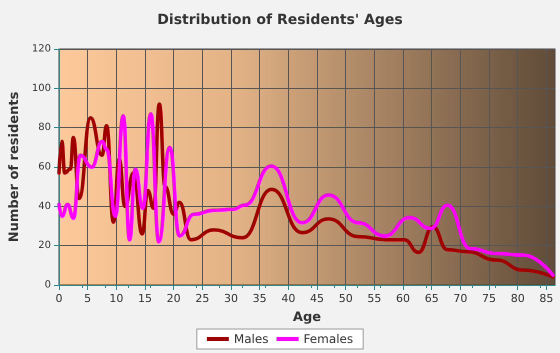 Image resolution: width=560 pixels, height=353 pixels. I want to click on x-tick-label: 65, so click(431, 298).